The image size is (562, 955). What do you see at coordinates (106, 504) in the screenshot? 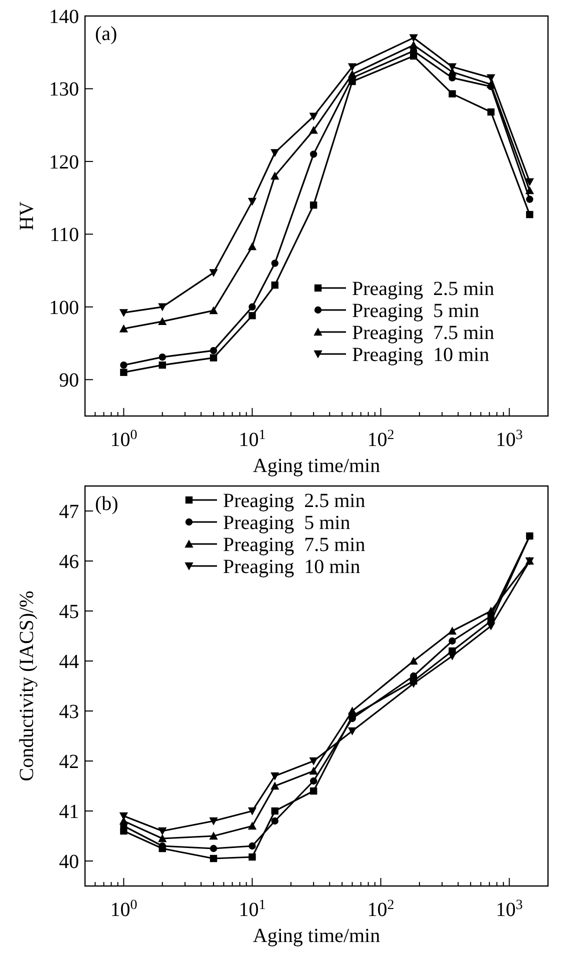
I see `annotation: (b)` at bounding box center [106, 504].